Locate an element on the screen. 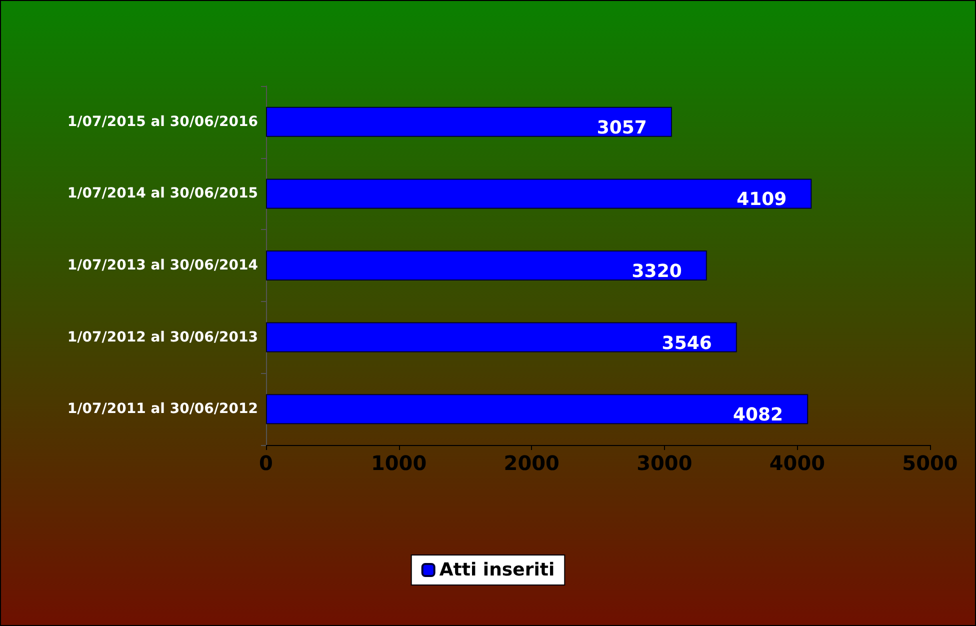  x-tick-label: 2000 is located at coordinates (532, 463).